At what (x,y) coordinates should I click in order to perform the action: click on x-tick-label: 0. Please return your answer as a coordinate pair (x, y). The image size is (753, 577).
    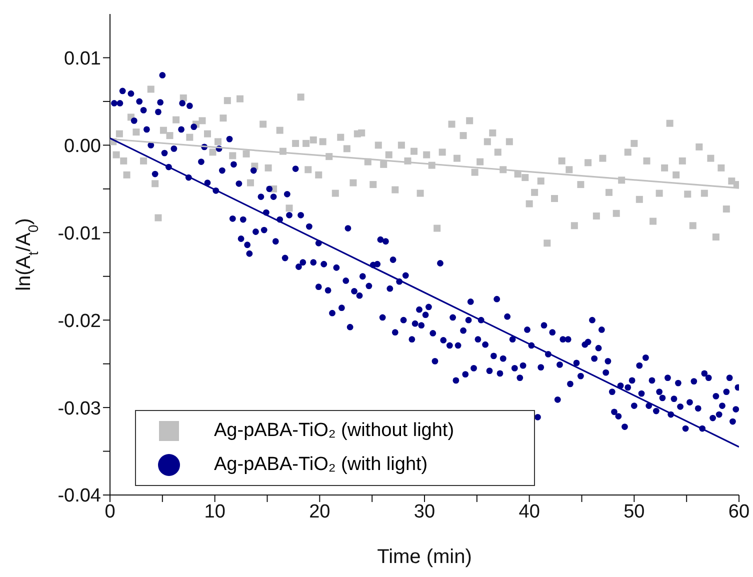
    Looking at the image, I should click on (110, 511).